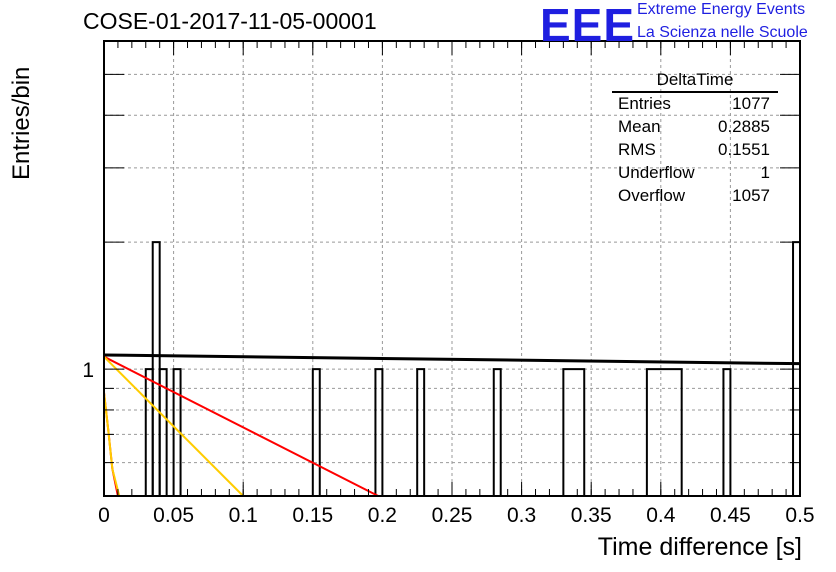 The width and height of the screenshot is (836, 572). What do you see at coordinates (694, 150) in the screenshot?
I see `stats-row-rms: RMS 0.1551` at bounding box center [694, 150].